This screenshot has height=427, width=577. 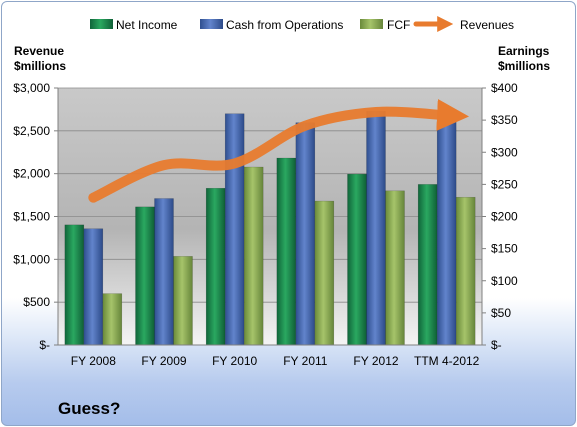 I want to click on legend-item-revenues: Revenues, so click(x=463, y=24).